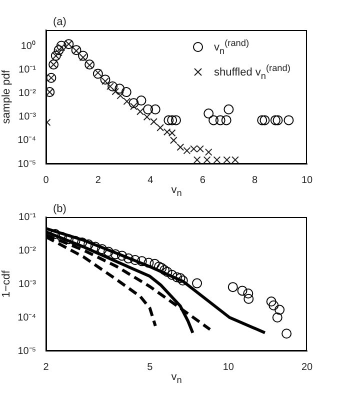  What do you see at coordinates (203, 180) in the screenshot?
I see `x-tick-label: 6` at bounding box center [203, 180].